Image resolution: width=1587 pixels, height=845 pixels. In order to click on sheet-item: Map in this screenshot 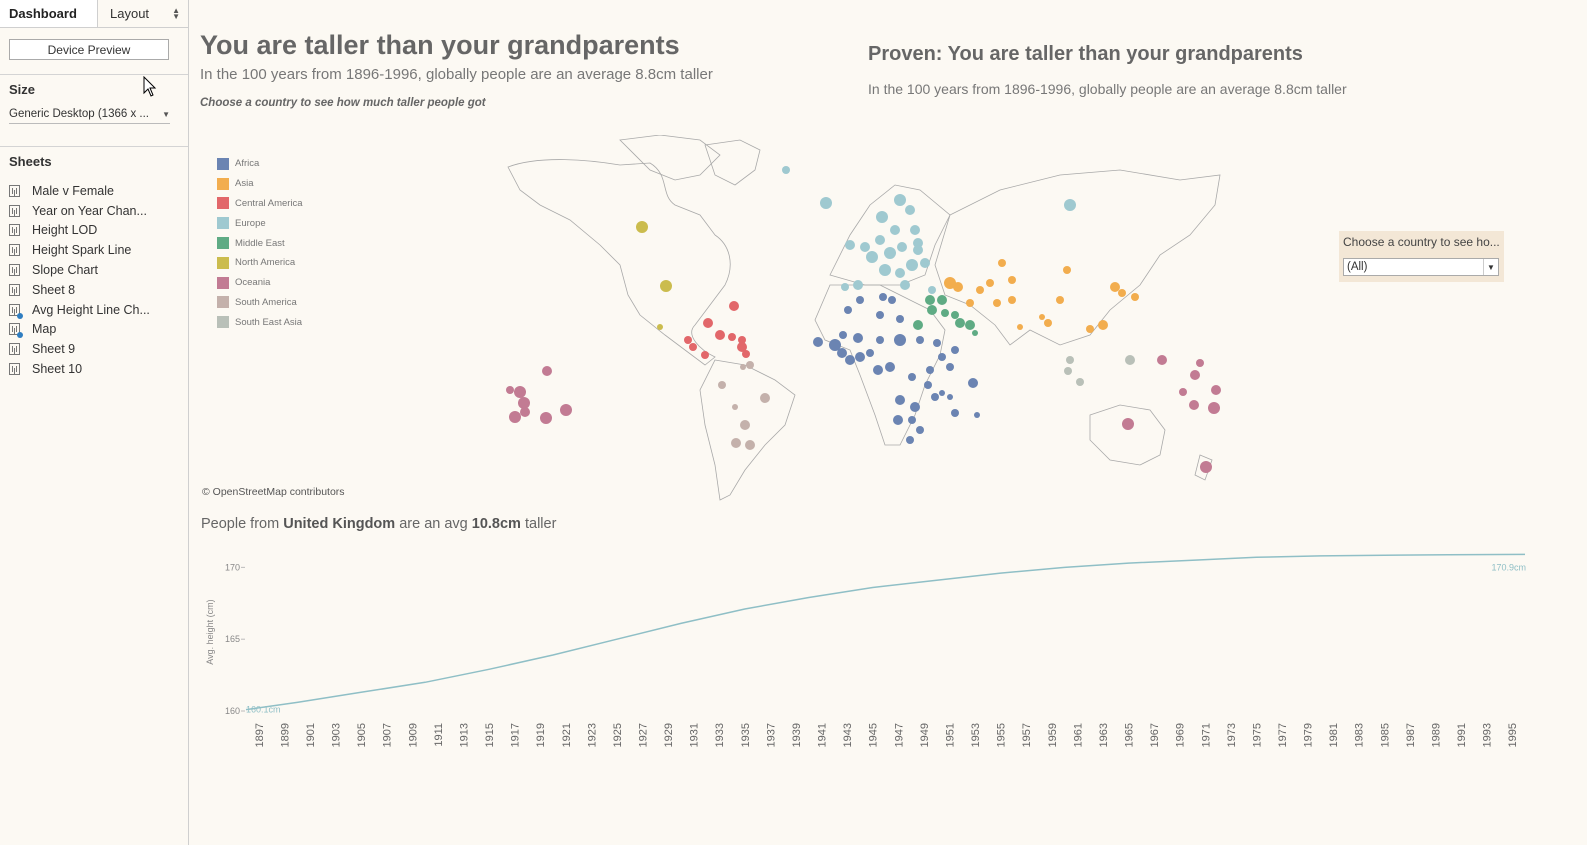, I will do `click(79, 330)`.